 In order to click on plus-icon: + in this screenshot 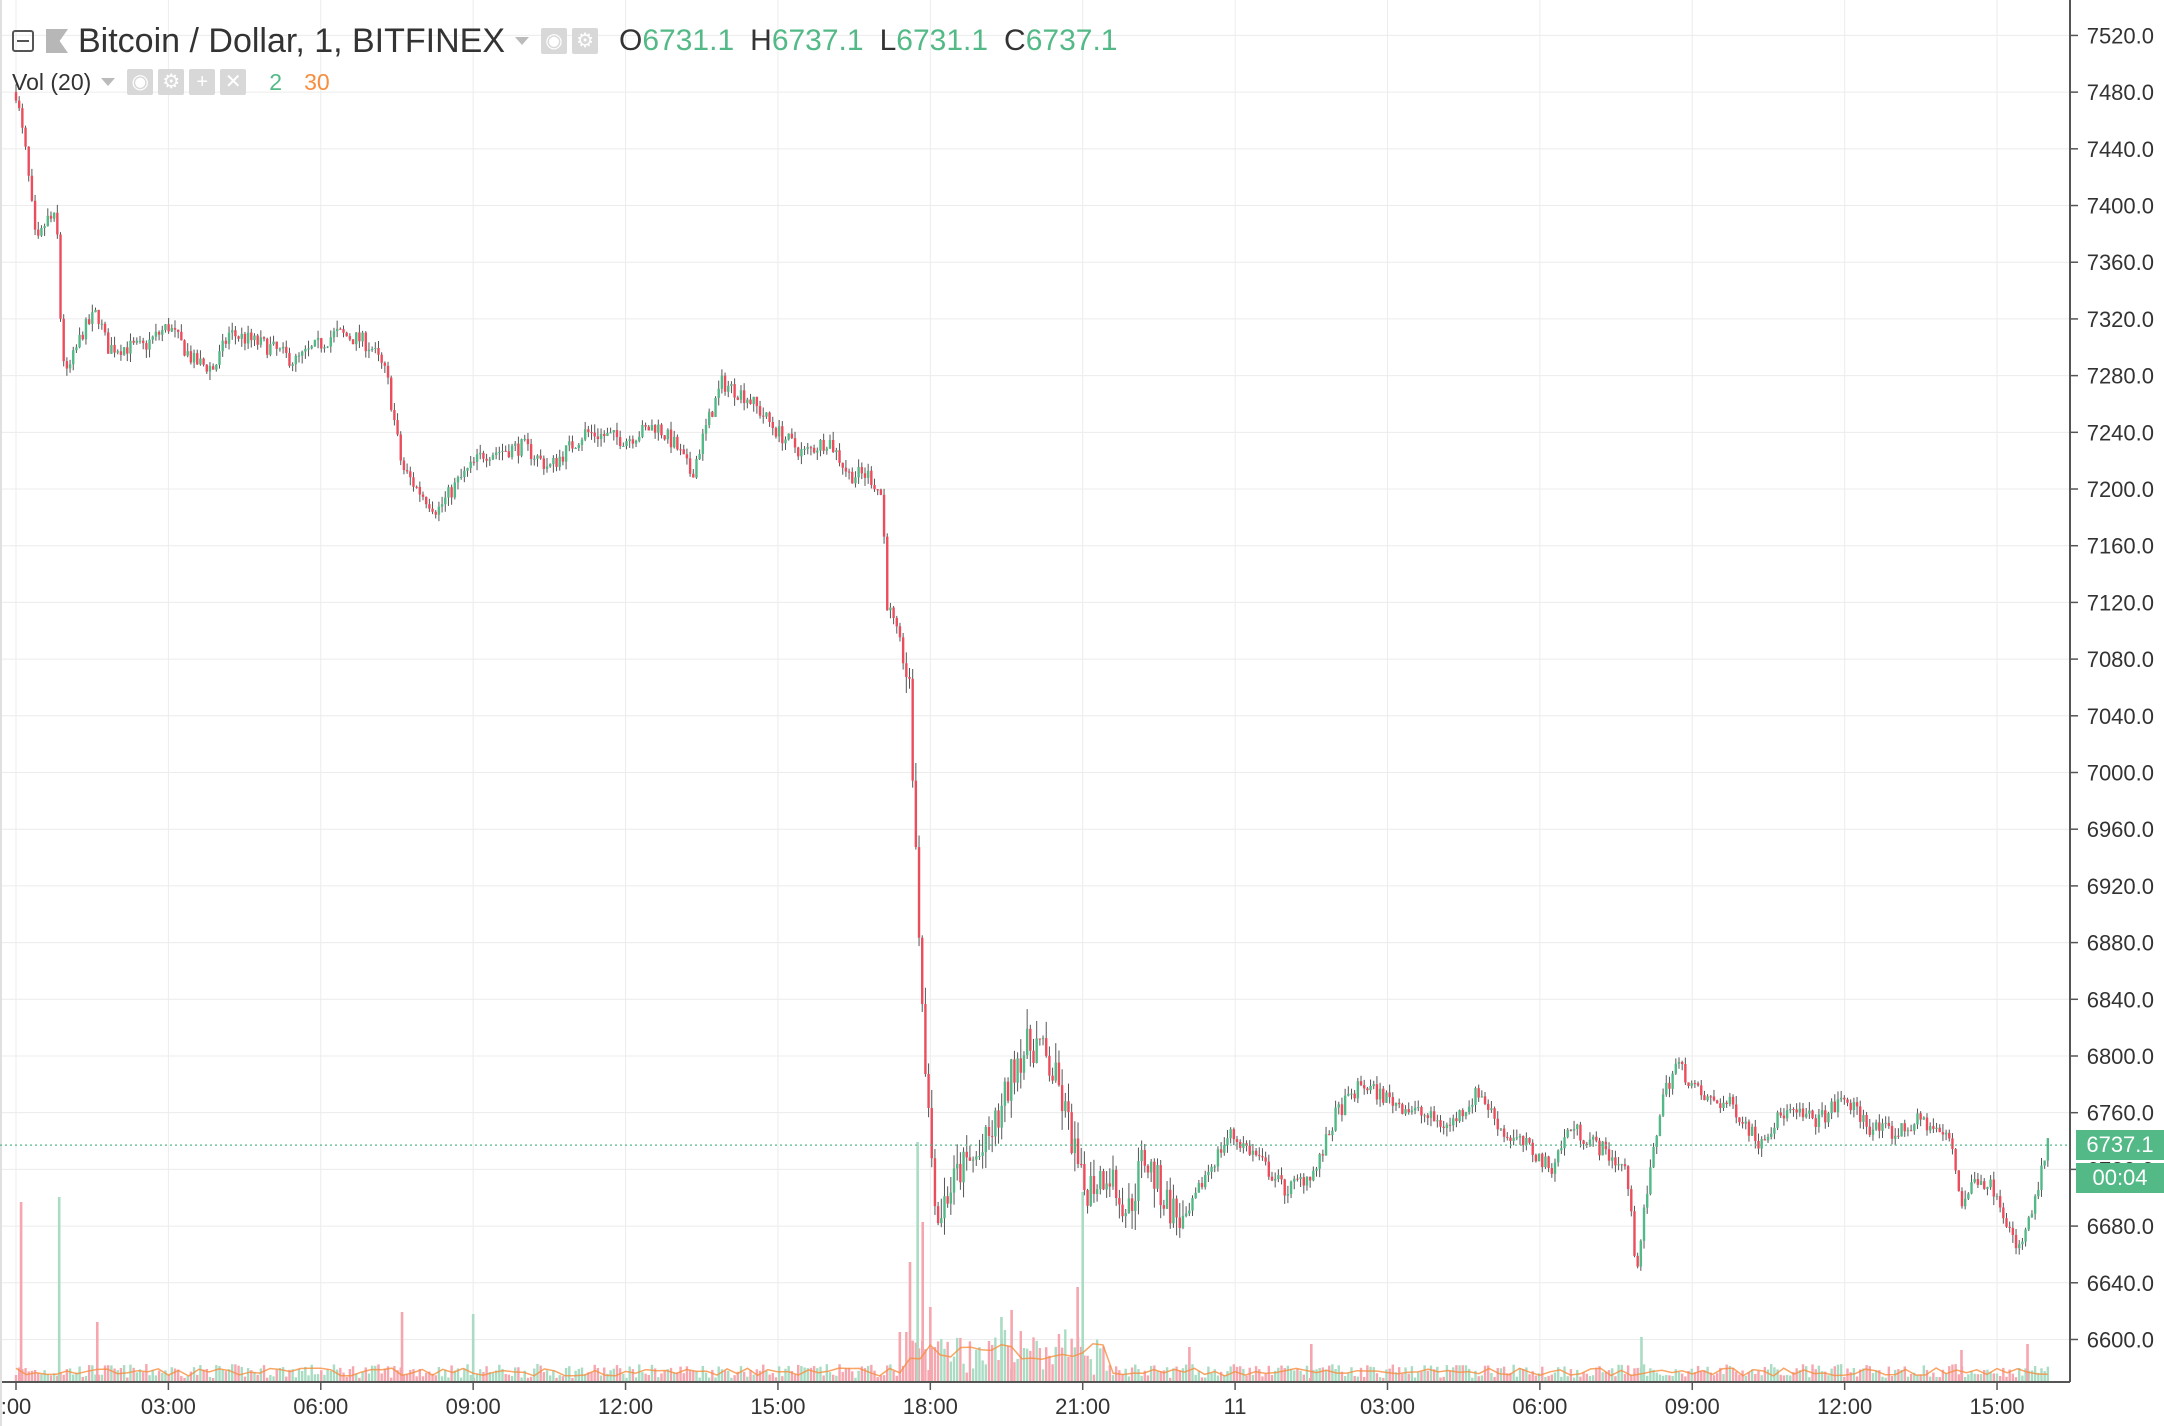, I will do `click(202, 82)`.